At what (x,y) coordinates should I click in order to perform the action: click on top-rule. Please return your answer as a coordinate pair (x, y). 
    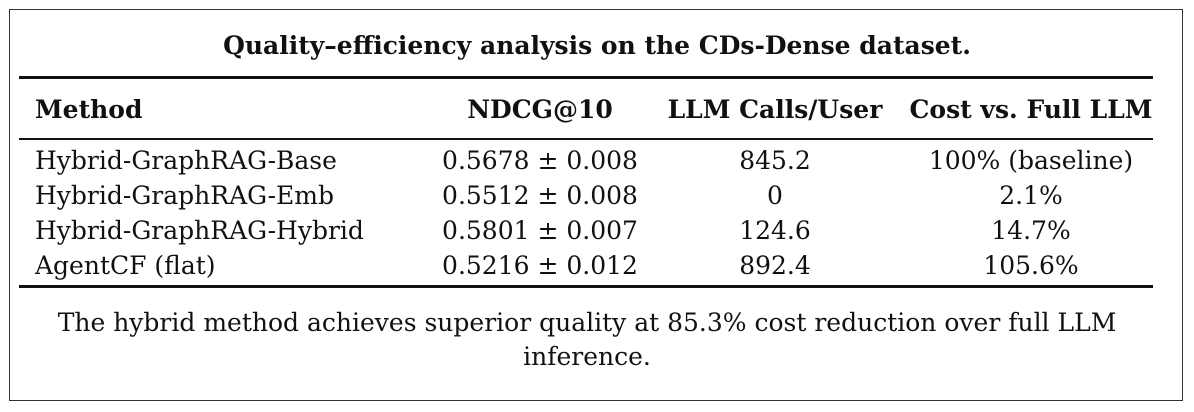
    Looking at the image, I should click on (586, 77).